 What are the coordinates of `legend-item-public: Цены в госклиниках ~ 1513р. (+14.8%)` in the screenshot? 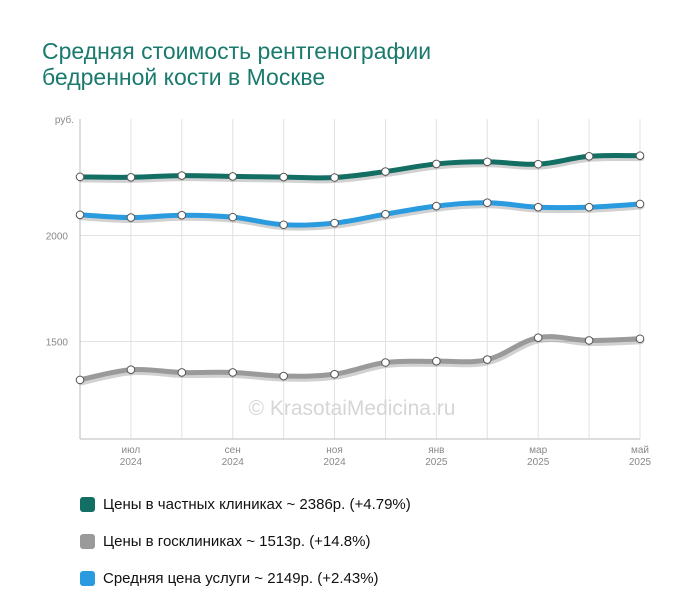 It's located at (245, 541).